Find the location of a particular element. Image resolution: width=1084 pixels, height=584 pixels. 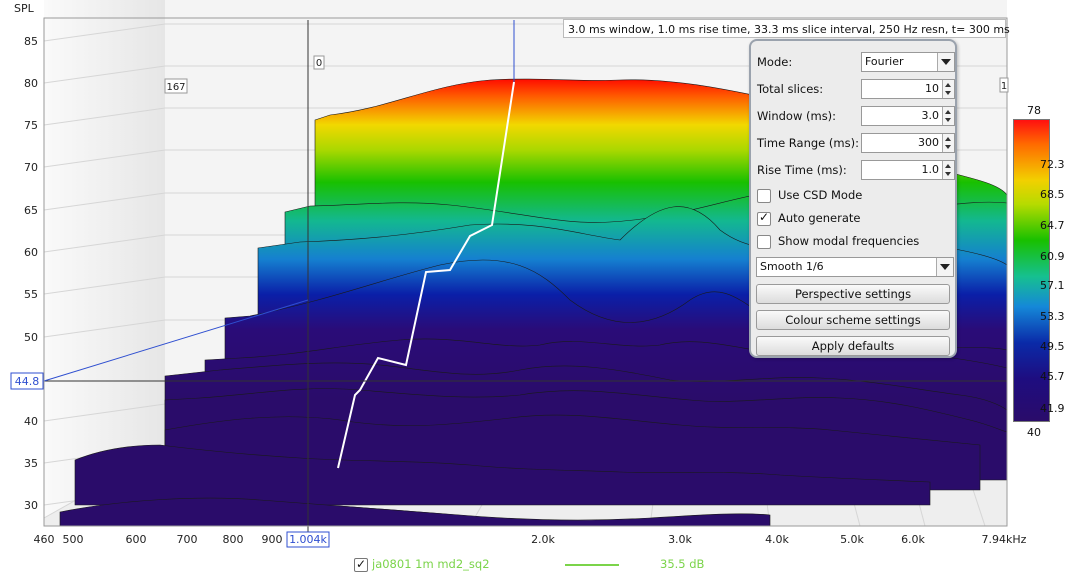

y-tick: 85 is located at coordinates (31, 41).